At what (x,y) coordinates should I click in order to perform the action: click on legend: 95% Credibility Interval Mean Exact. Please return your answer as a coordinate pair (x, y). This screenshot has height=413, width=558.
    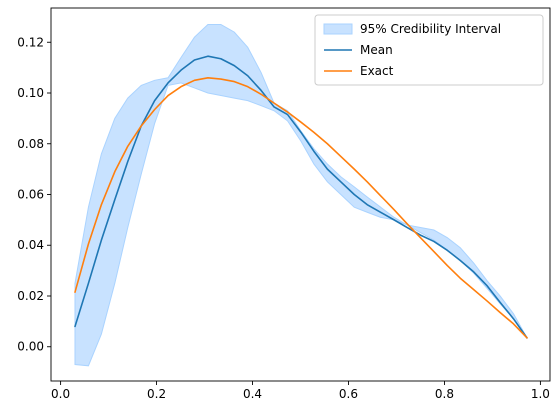
    Looking at the image, I should click on (429, 50).